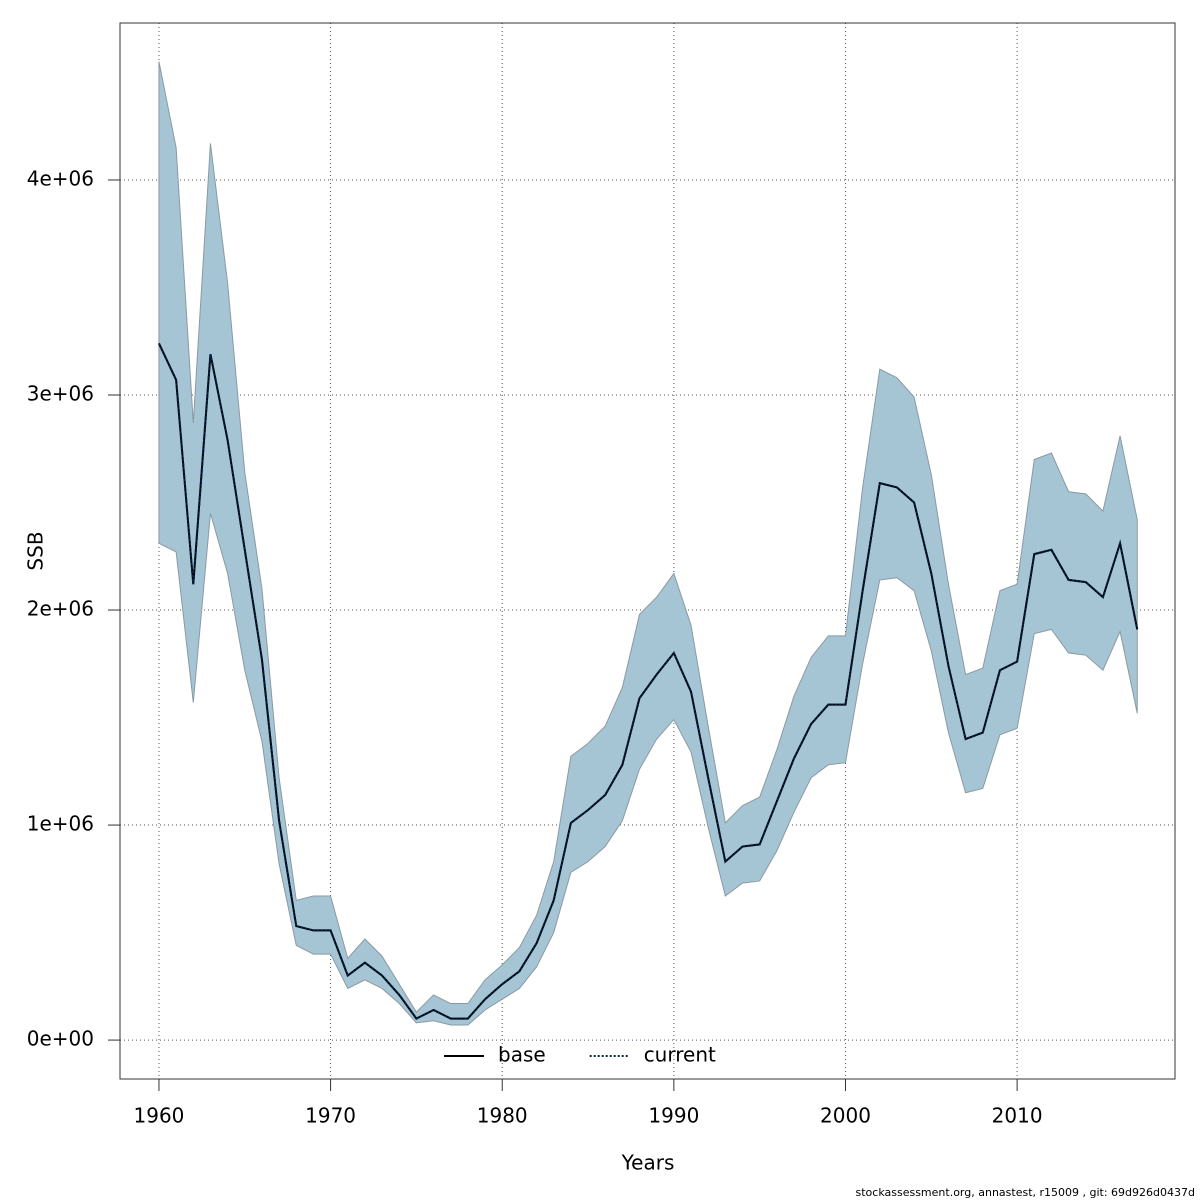 The width and height of the screenshot is (1200, 1200). Describe the element at coordinates (1017, 1116) in the screenshot. I see `x-tick-label: 2010` at that location.